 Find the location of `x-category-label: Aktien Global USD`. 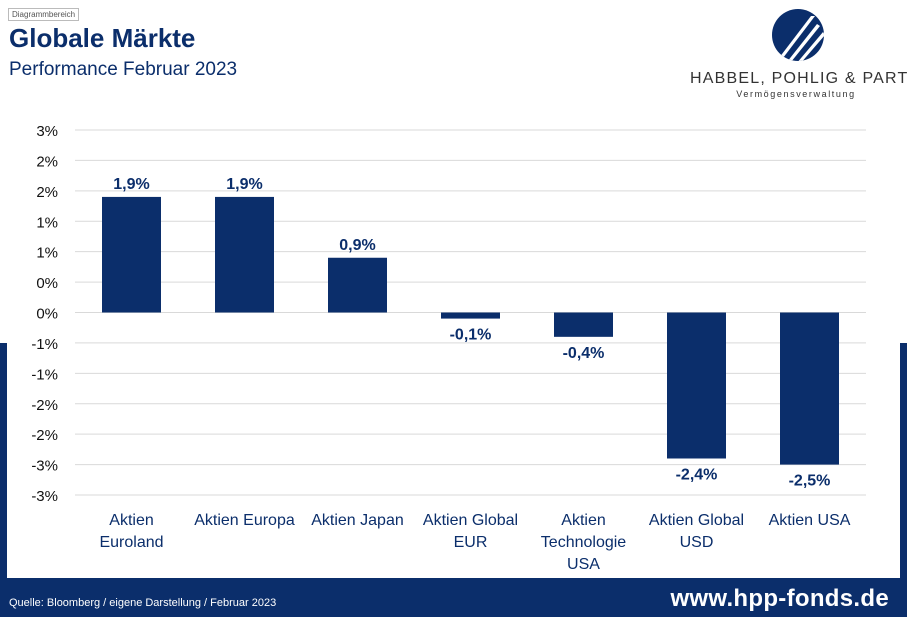

x-category-label: Aktien Global USD is located at coordinates (696, 531).